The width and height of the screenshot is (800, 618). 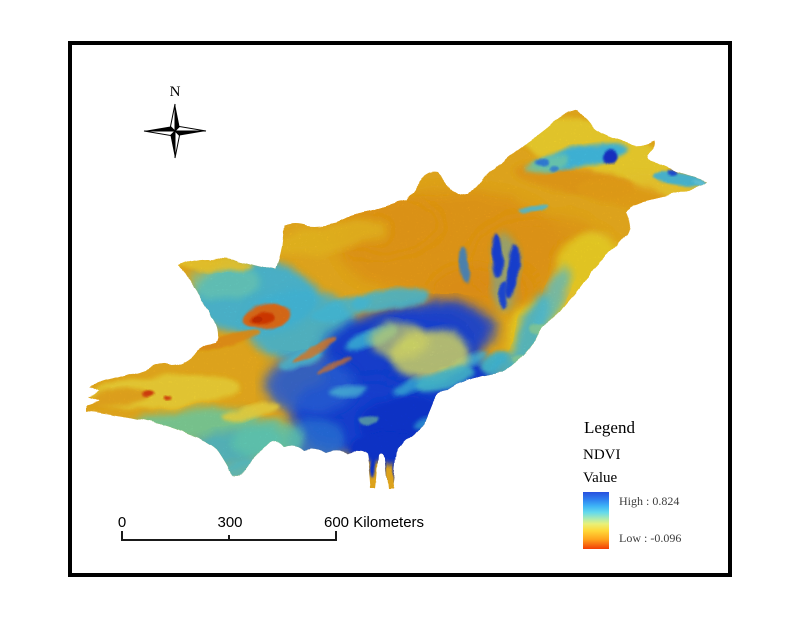 I want to click on north-arrow: N, so click(x=175, y=124).